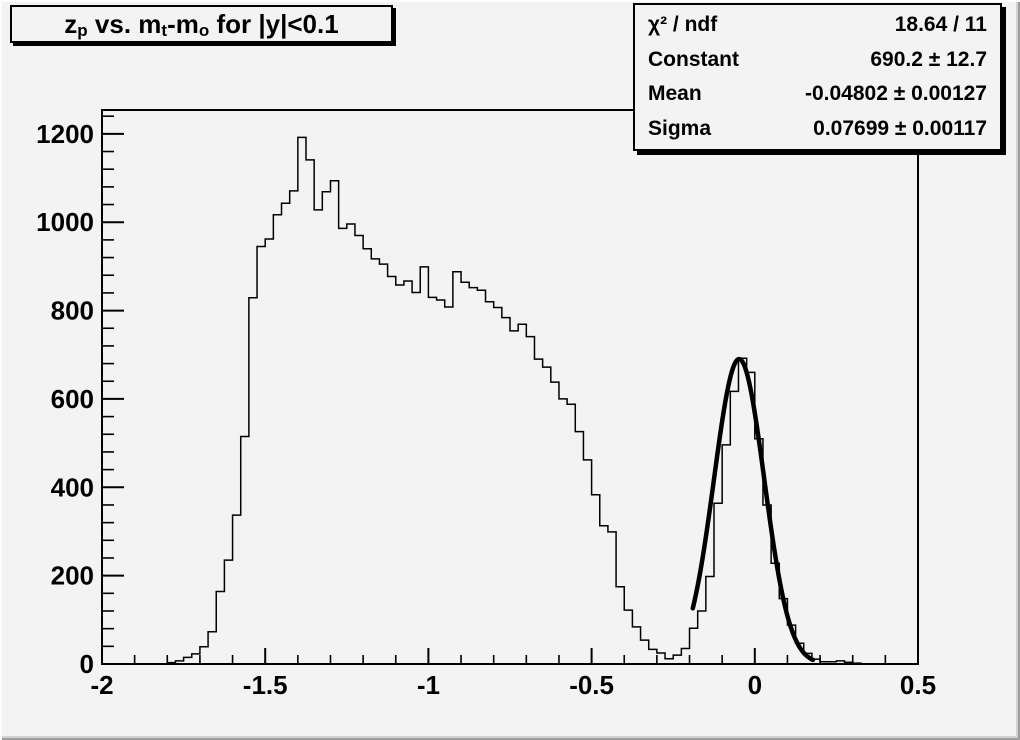 This screenshot has height=740, width=1020. Describe the element at coordinates (693, 59) in the screenshot. I see `stats-label-constant: Constant` at that location.